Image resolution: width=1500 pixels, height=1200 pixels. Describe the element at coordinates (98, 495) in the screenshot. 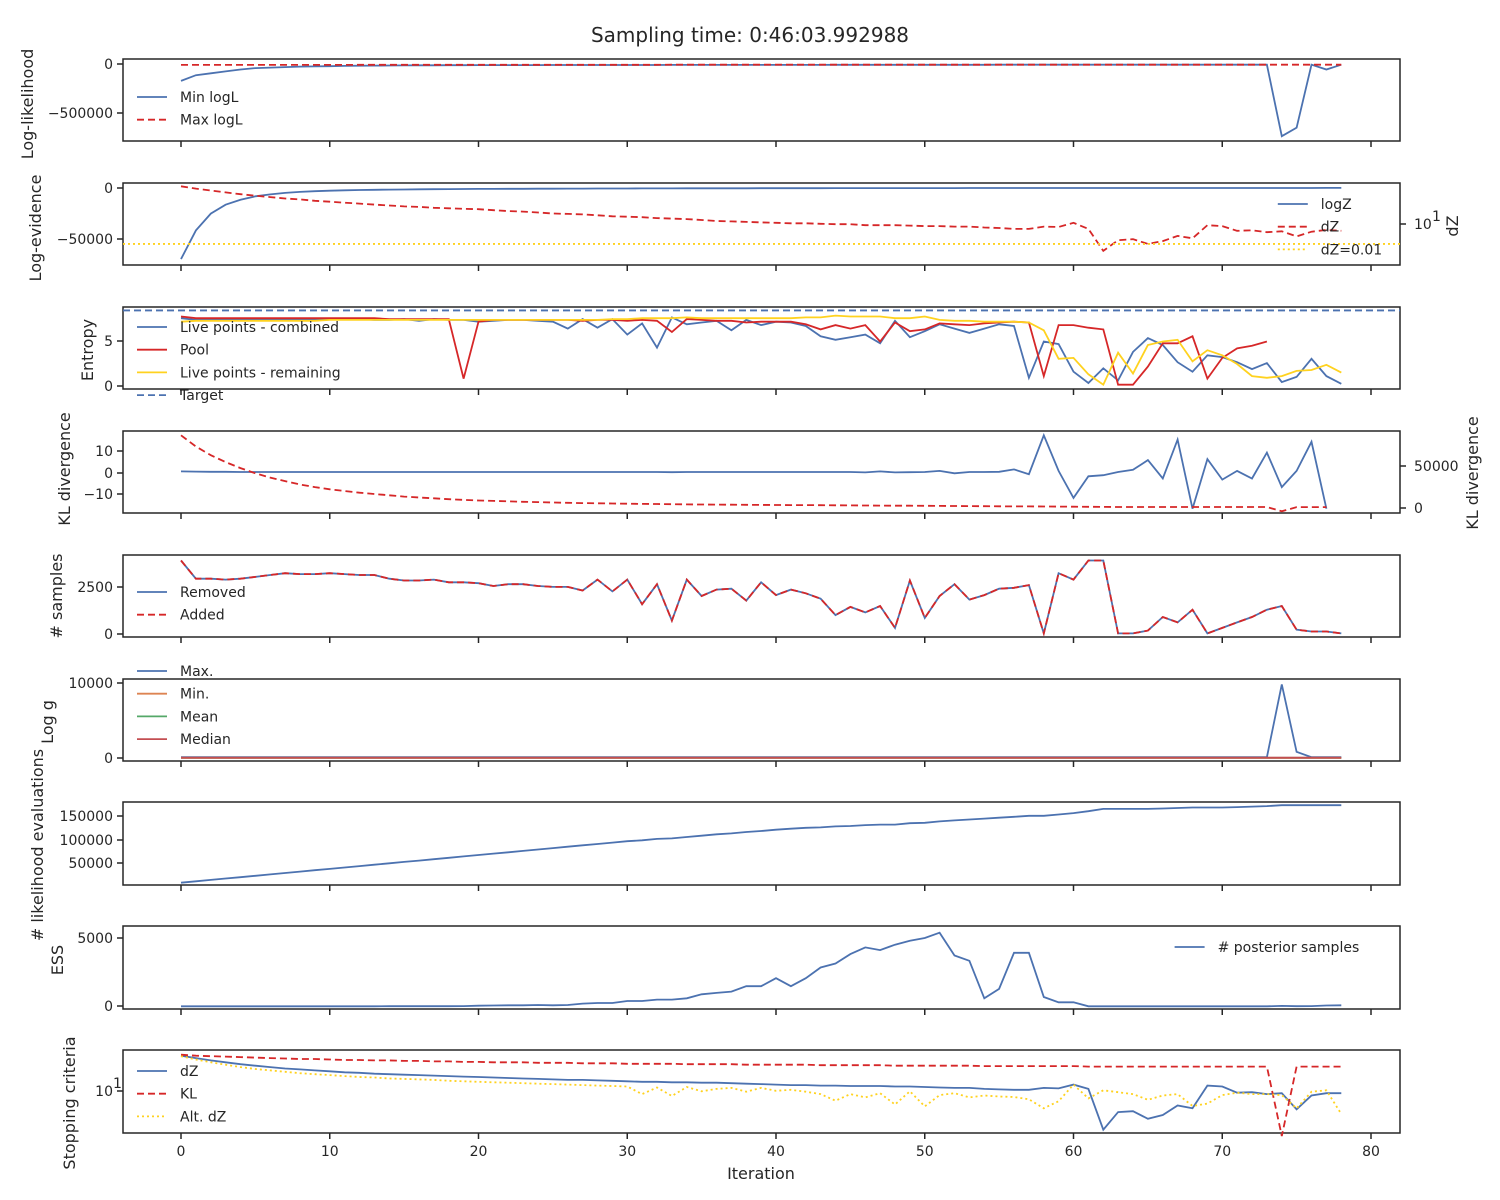

I see `y-tick-label: −10` at that location.